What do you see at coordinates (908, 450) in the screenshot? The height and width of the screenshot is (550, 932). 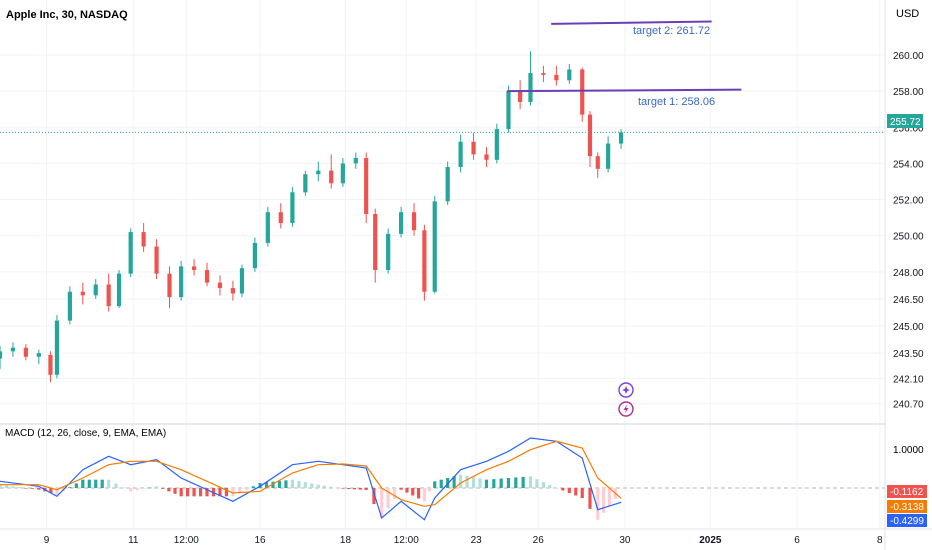 I see `macd-axis-tick: 1.0000` at bounding box center [908, 450].